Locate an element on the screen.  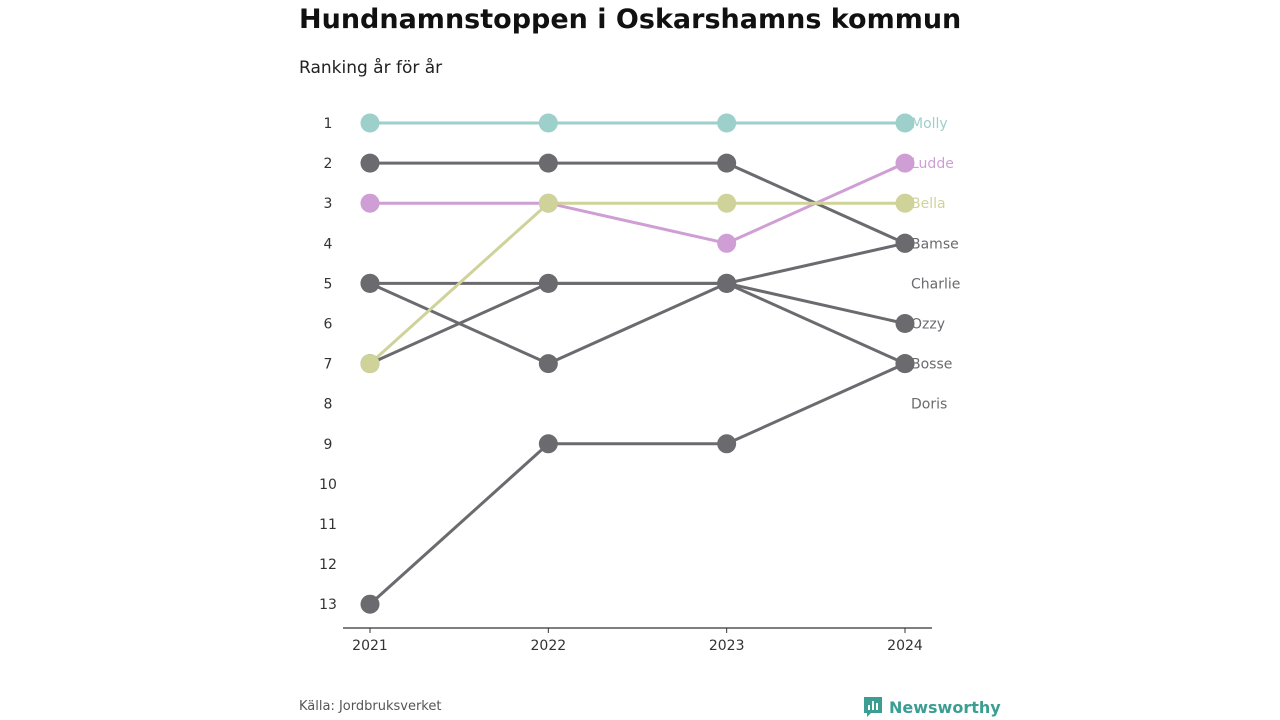
point-bamse-2022 is located at coordinates (548, 163).